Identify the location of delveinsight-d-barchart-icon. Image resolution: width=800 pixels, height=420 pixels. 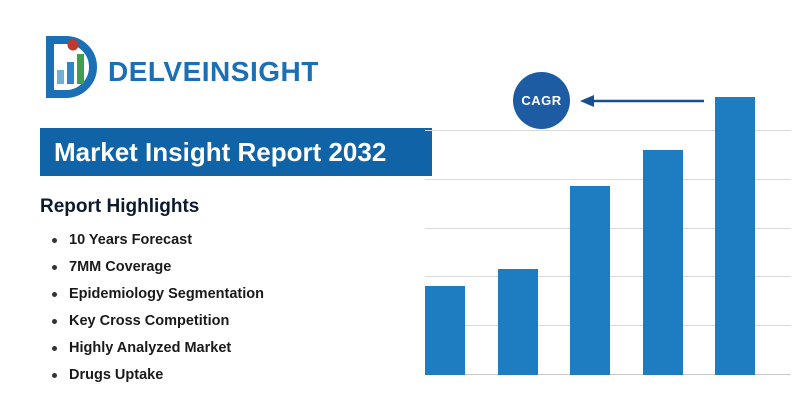
(71, 69).